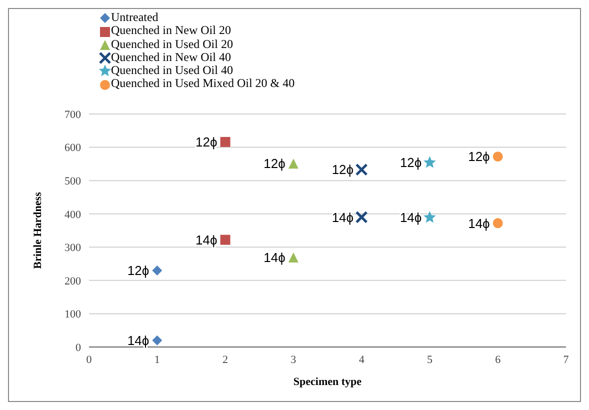 Image resolution: width=589 pixels, height=410 pixels. I want to click on x-axis-title: Specimen type, so click(327, 382).